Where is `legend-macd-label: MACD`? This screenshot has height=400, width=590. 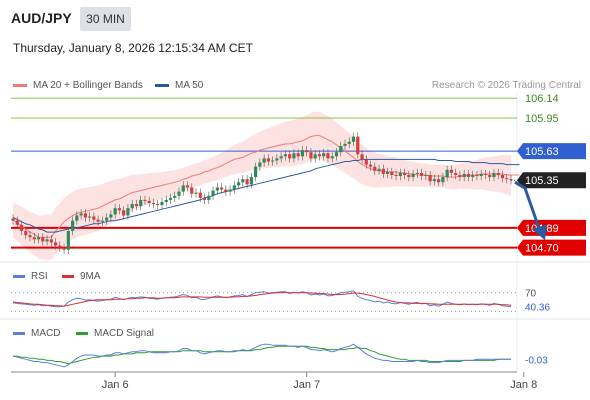
legend-macd-label: MACD is located at coordinates (46, 333).